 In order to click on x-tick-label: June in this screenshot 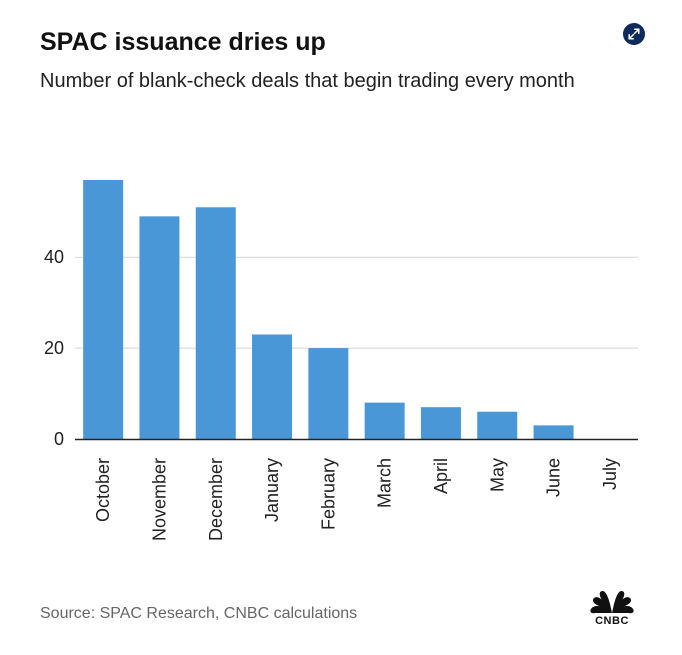, I will do `click(554, 477)`.